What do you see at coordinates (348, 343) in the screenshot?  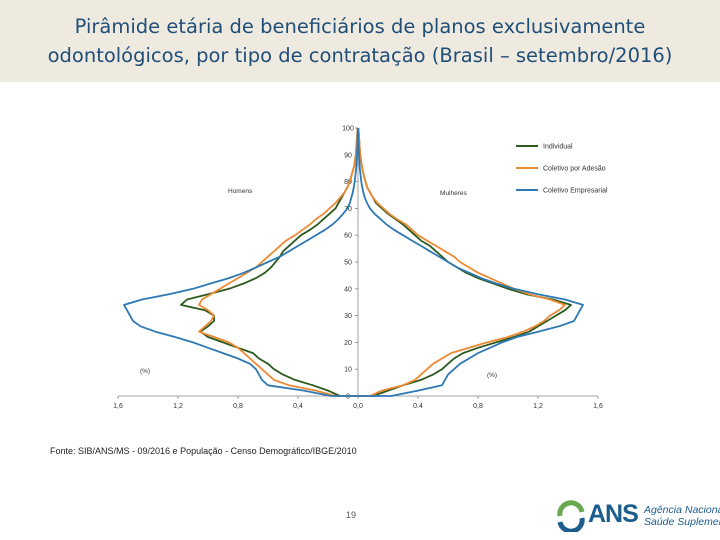 I see `y-tick-label: 20` at bounding box center [348, 343].